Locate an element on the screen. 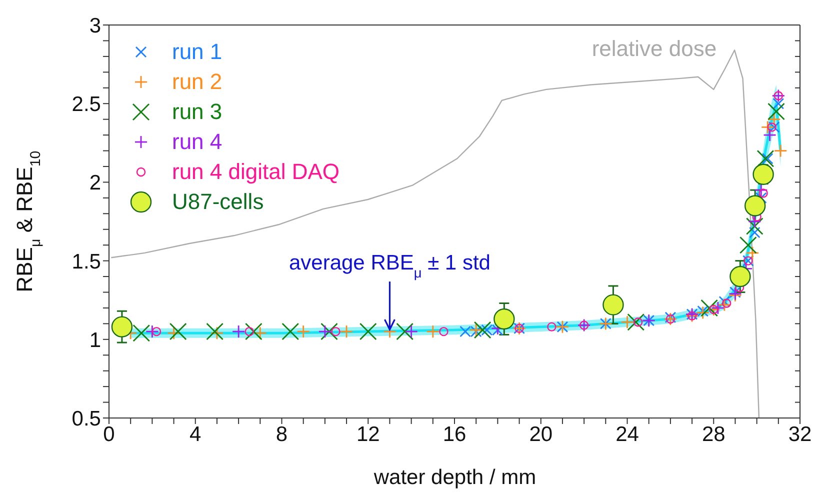  y-tick-label: 1.5 is located at coordinates (86, 262).